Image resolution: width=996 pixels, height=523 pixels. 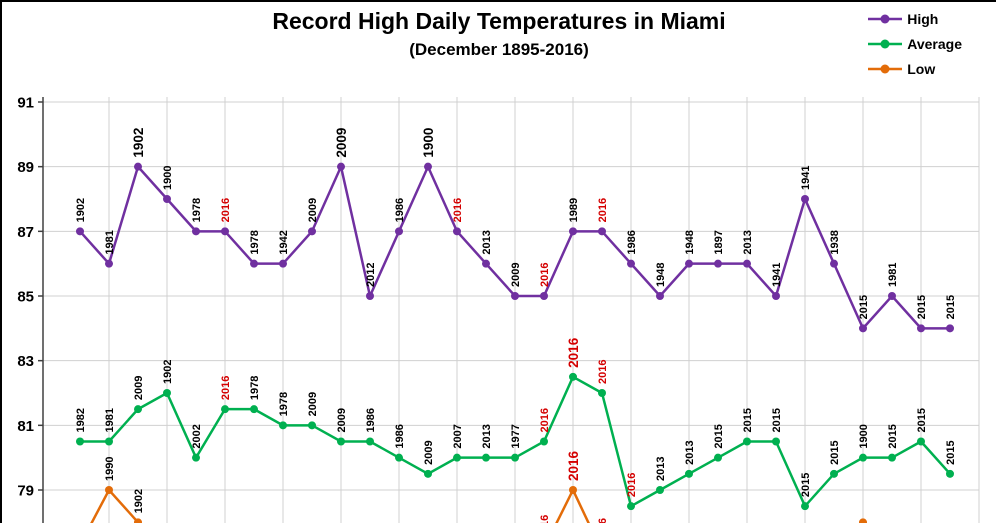 I want to click on y-tick-label: 89, so click(x=25, y=167).